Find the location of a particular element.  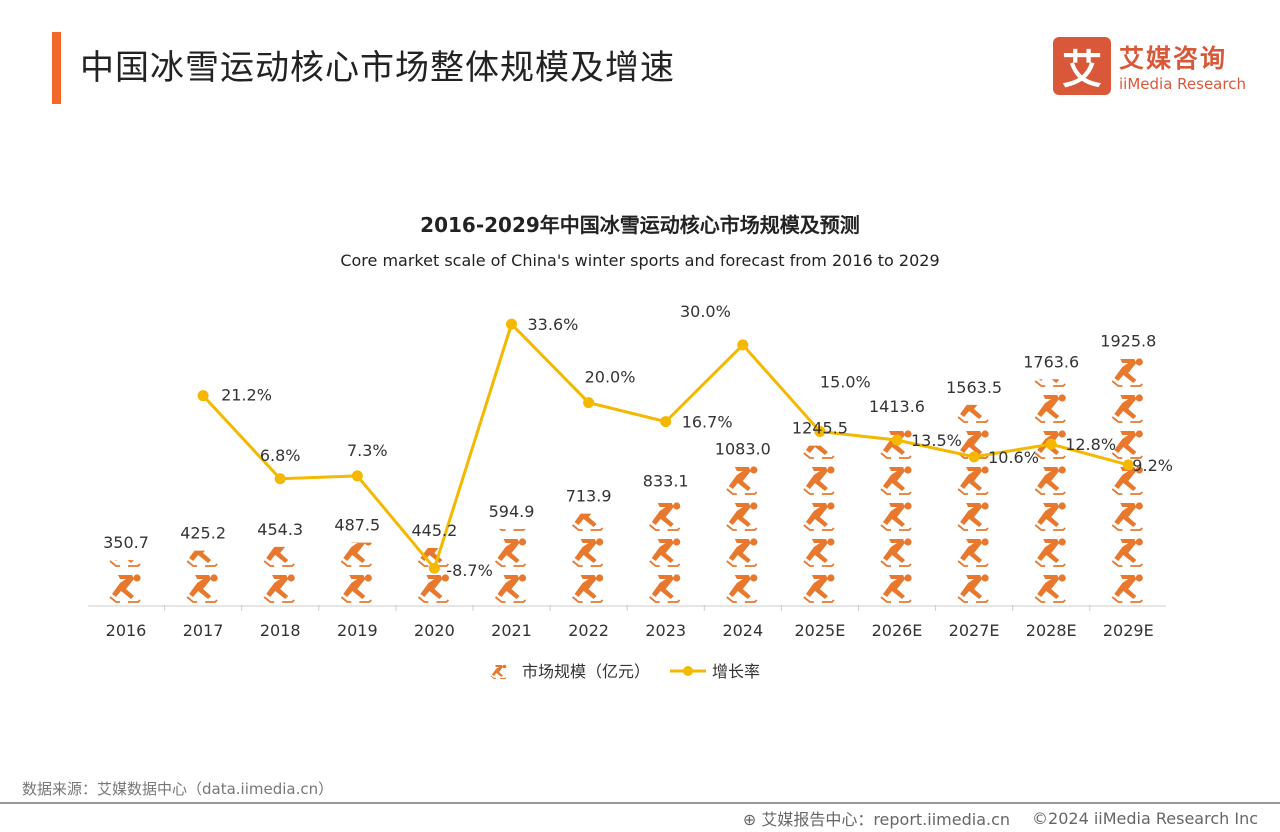

legend-label-market: 市场规模（亿元） is located at coordinates (586, 671).